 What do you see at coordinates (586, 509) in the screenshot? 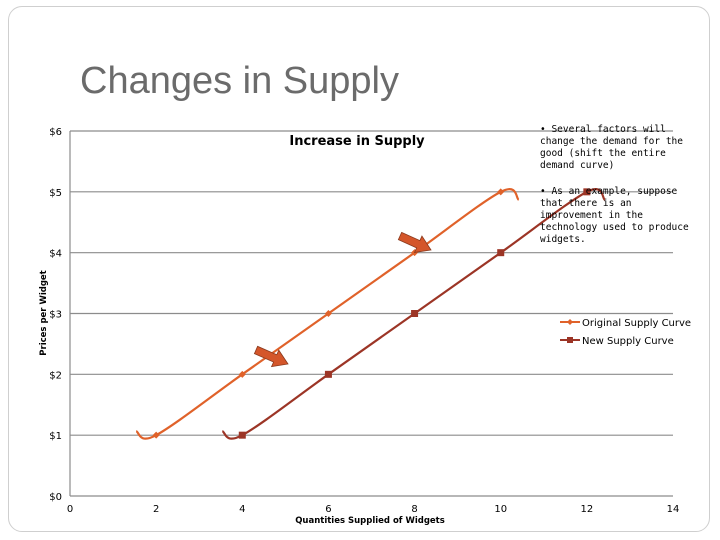
I see `x-tick-label: 12` at bounding box center [586, 509].